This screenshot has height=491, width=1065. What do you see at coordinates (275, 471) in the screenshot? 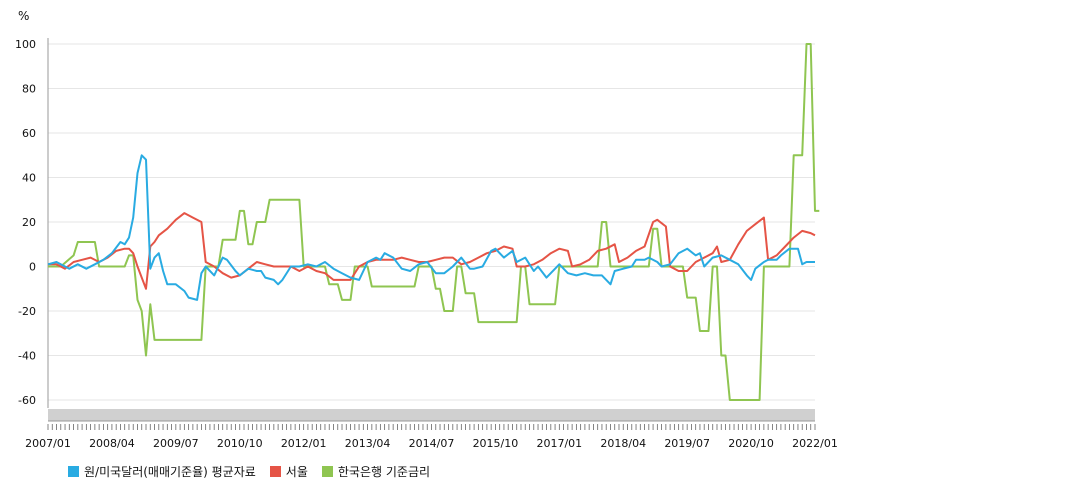
I see `legend-swatch-seoul` at bounding box center [275, 471].